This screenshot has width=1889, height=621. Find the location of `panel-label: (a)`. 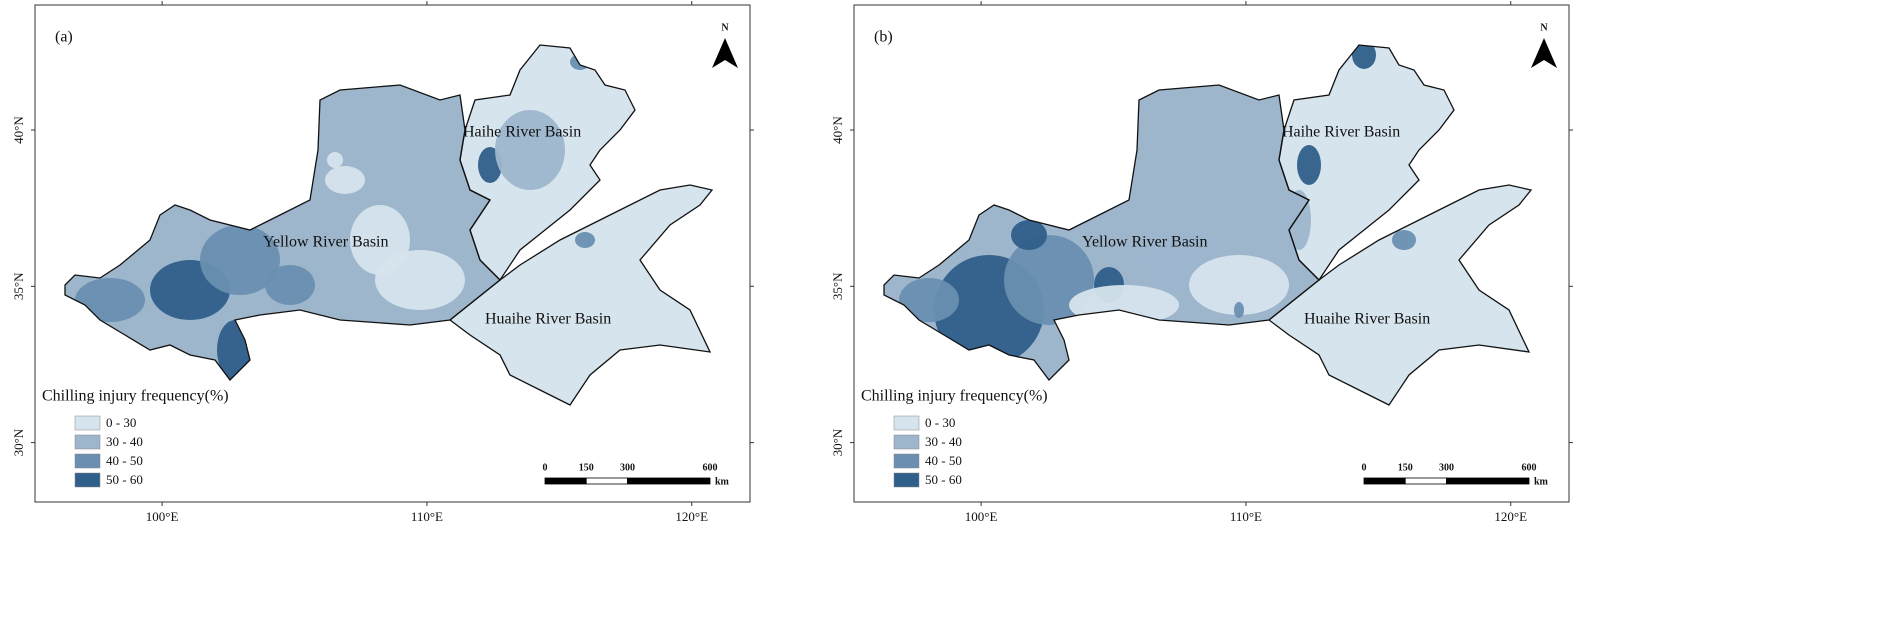

panel-label: (a) is located at coordinates (64, 37).